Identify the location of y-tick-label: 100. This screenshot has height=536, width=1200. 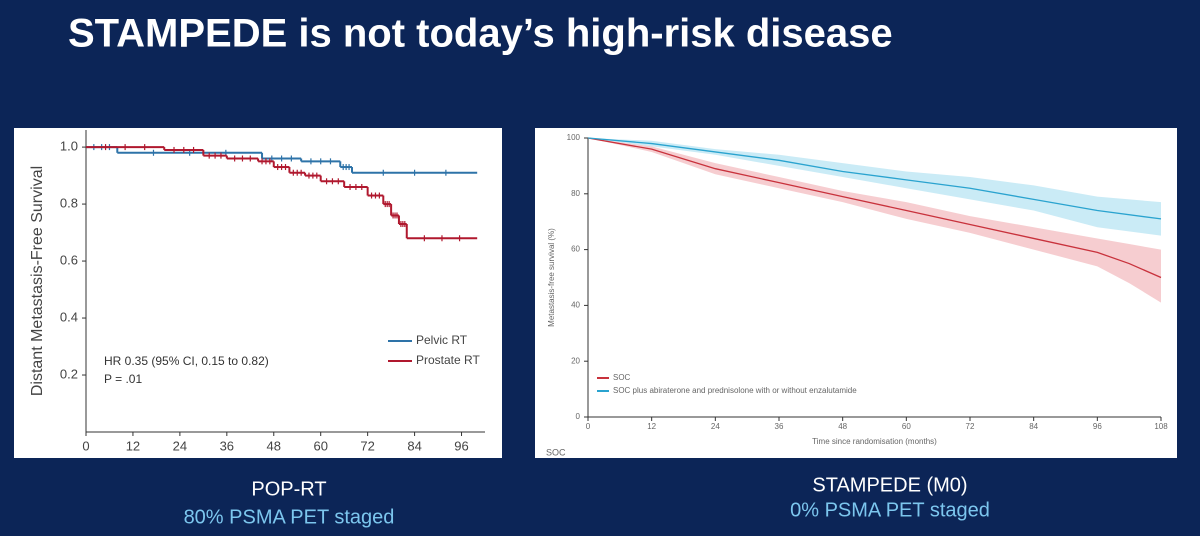
(574, 137).